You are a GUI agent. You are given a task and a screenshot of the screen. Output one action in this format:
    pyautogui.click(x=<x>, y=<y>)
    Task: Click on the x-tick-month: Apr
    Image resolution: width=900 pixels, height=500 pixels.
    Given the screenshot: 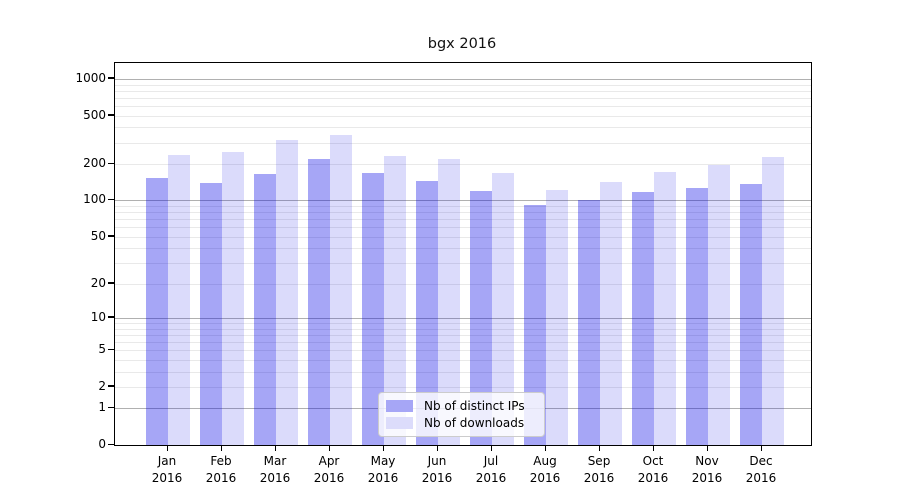 What is the action you would take?
    pyautogui.click(x=329, y=461)
    